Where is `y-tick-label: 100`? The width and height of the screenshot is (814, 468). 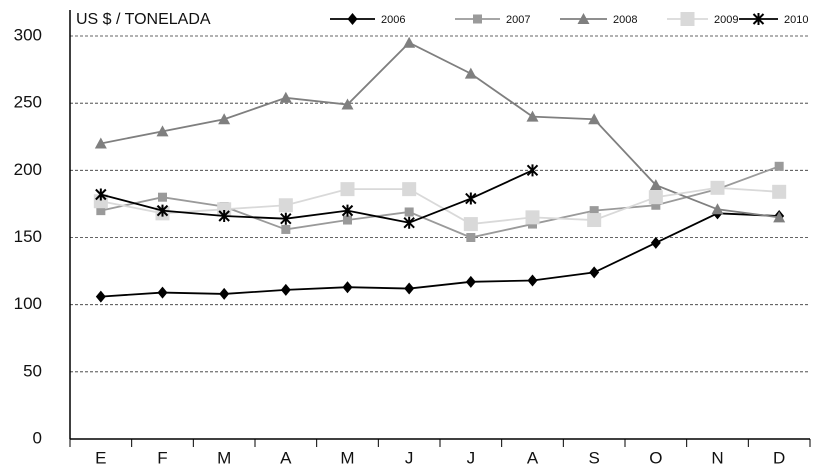 y-tick-label: 100 is located at coordinates (28, 303).